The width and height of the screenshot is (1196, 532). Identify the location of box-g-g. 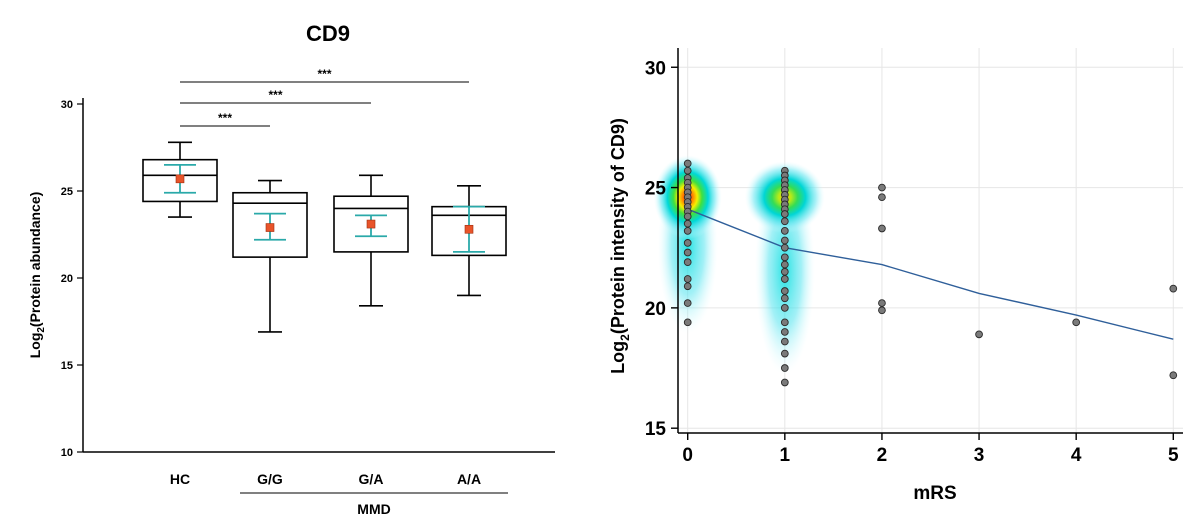
(270, 256).